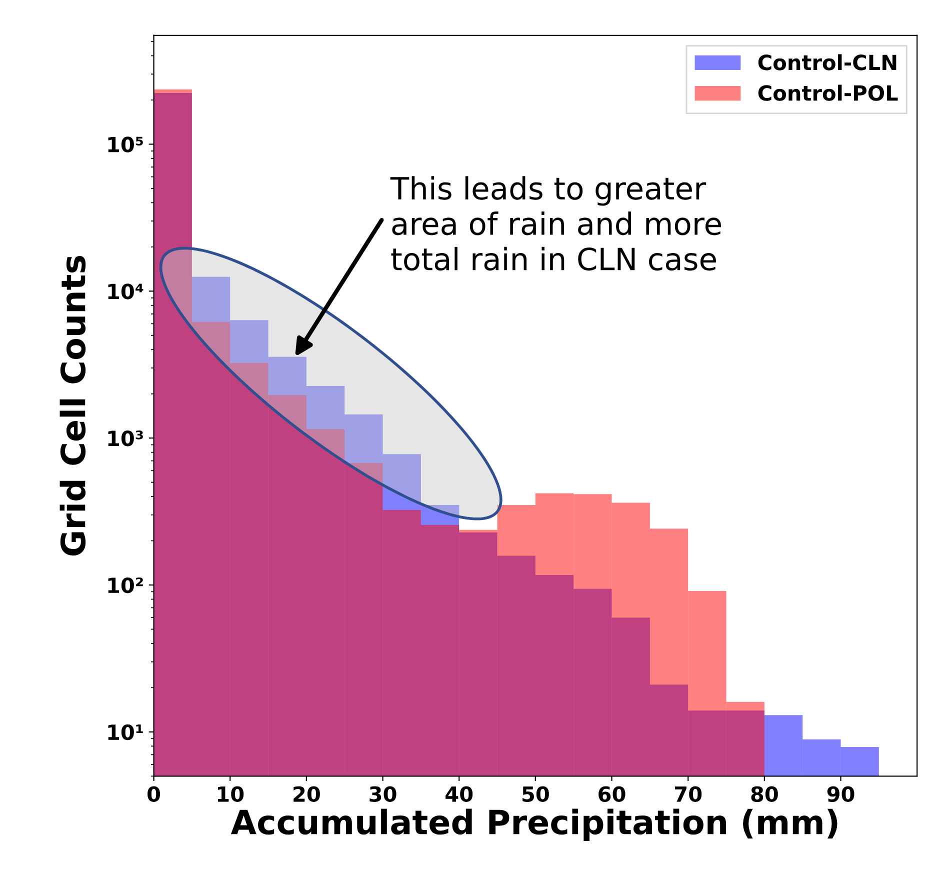  I want to click on x-tick-label: 80, so click(764, 794).